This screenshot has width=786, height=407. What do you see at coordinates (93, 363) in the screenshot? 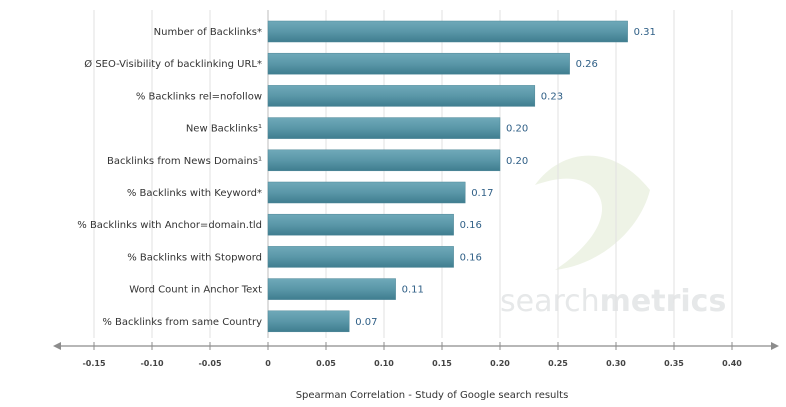
I see `tick-label: -0.15` at bounding box center [93, 363].